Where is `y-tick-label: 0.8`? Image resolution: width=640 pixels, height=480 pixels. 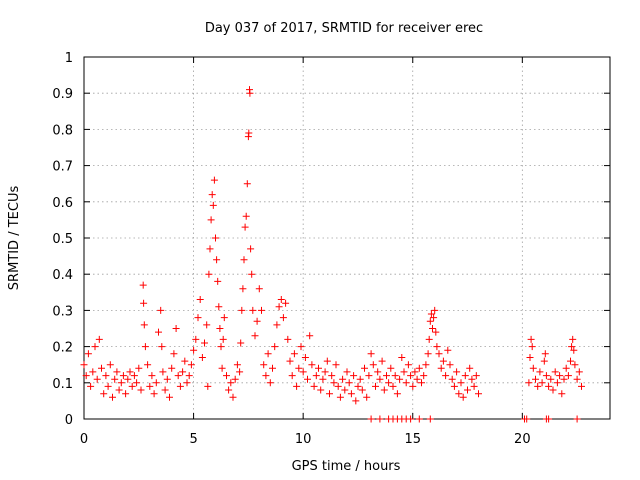
y-tick-label: 0.8 is located at coordinates (62, 130).